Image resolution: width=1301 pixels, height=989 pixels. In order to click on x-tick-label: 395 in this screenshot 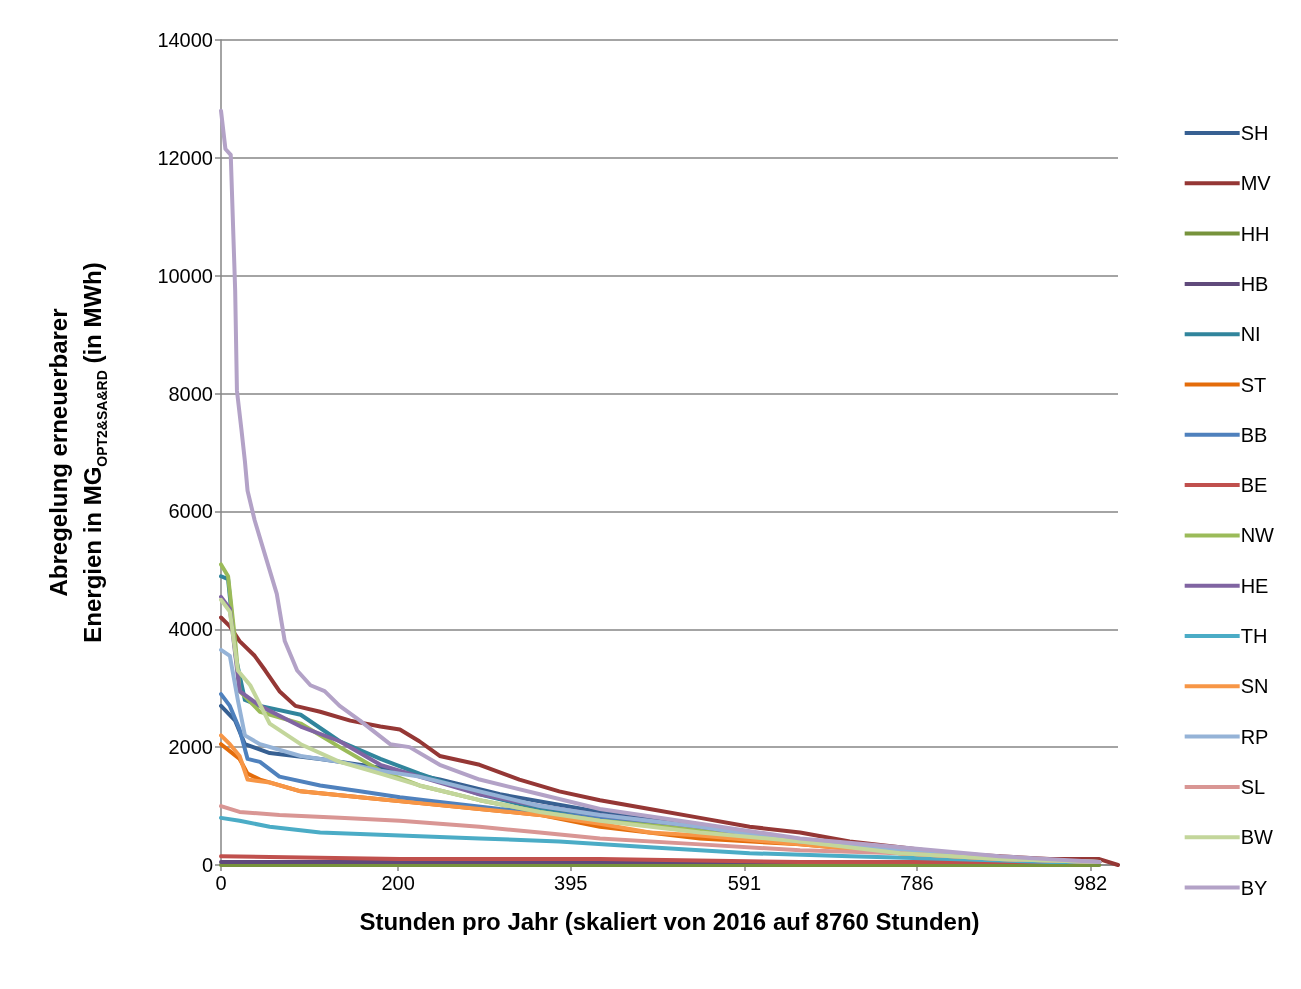, I will do `click(571, 883)`.